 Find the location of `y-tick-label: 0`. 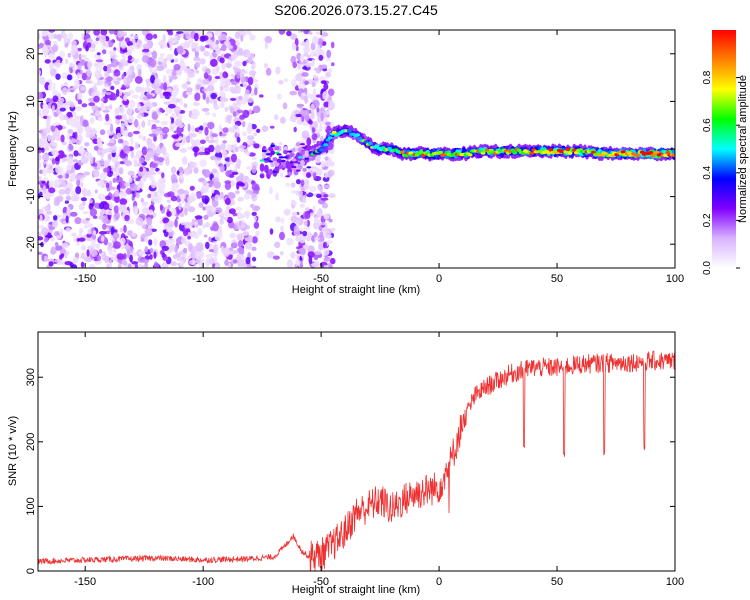

y-tick-label: 0 is located at coordinates (31, 571).